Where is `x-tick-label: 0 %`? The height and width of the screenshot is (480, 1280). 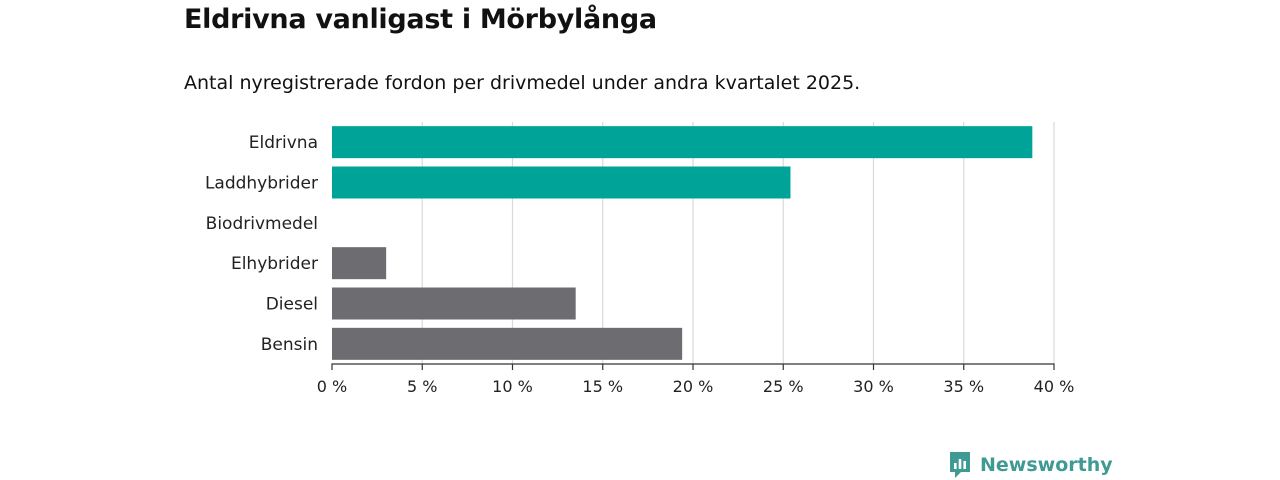 x-tick-label: 0 % is located at coordinates (332, 386).